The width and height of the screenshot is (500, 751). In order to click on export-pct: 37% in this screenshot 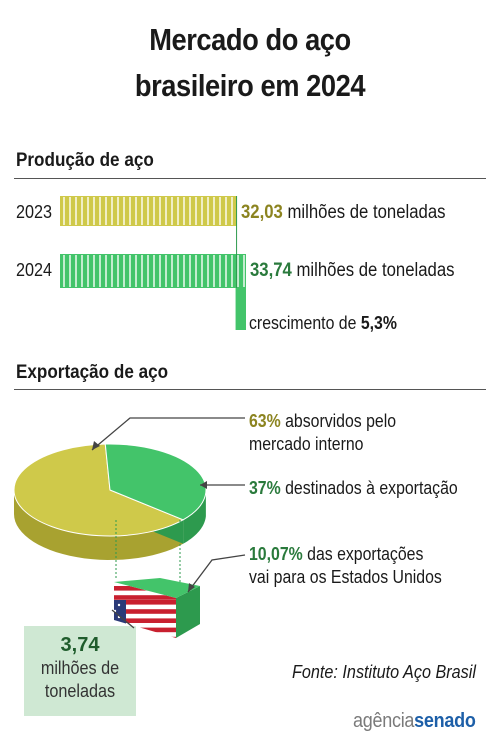, I will do `click(265, 488)`.